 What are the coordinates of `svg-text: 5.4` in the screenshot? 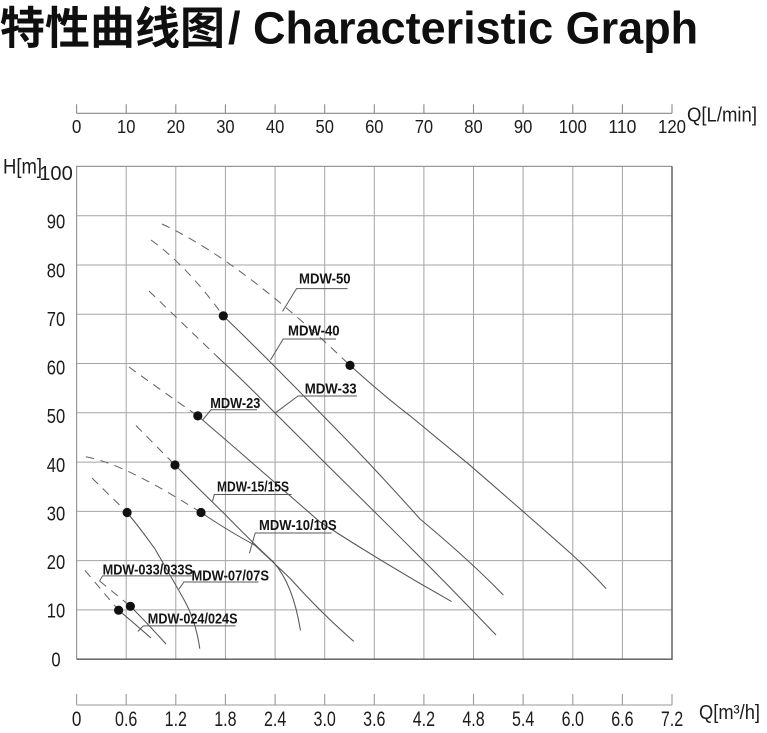 It's located at (523, 719).